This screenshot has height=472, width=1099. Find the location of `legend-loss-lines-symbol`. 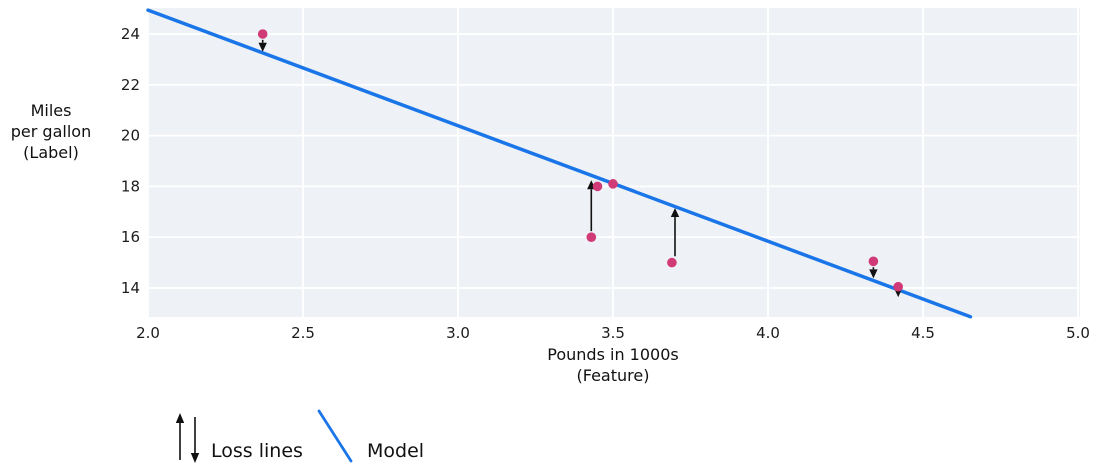

legend-loss-lines-symbol is located at coordinates (187, 438).